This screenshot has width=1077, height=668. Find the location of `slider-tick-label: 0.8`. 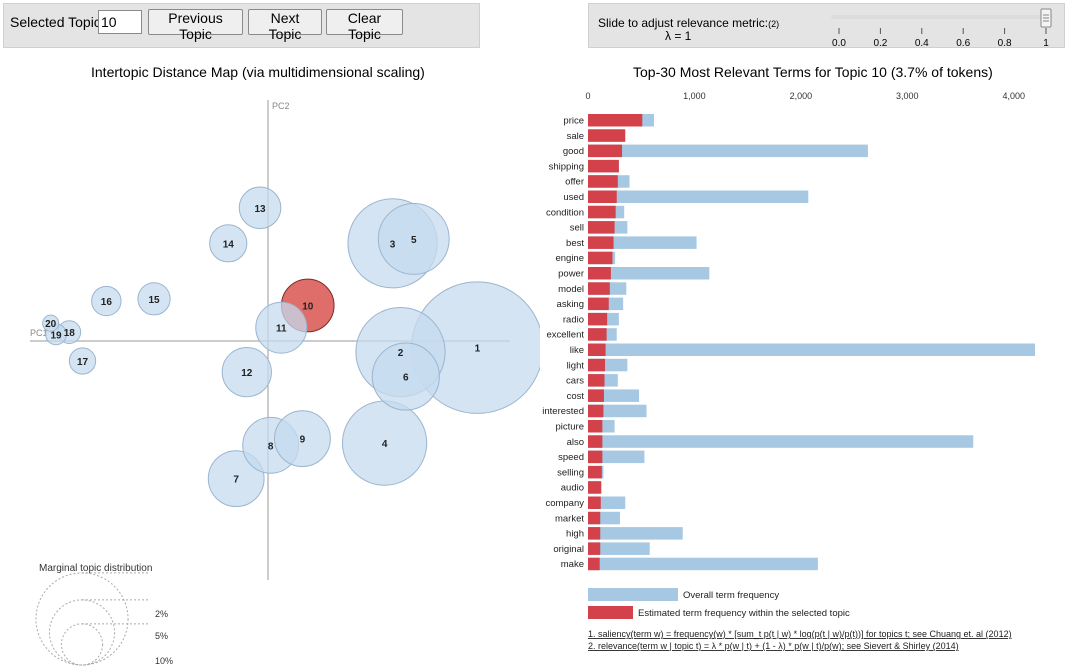

slider-tick-label: 0.8 is located at coordinates (1005, 43).